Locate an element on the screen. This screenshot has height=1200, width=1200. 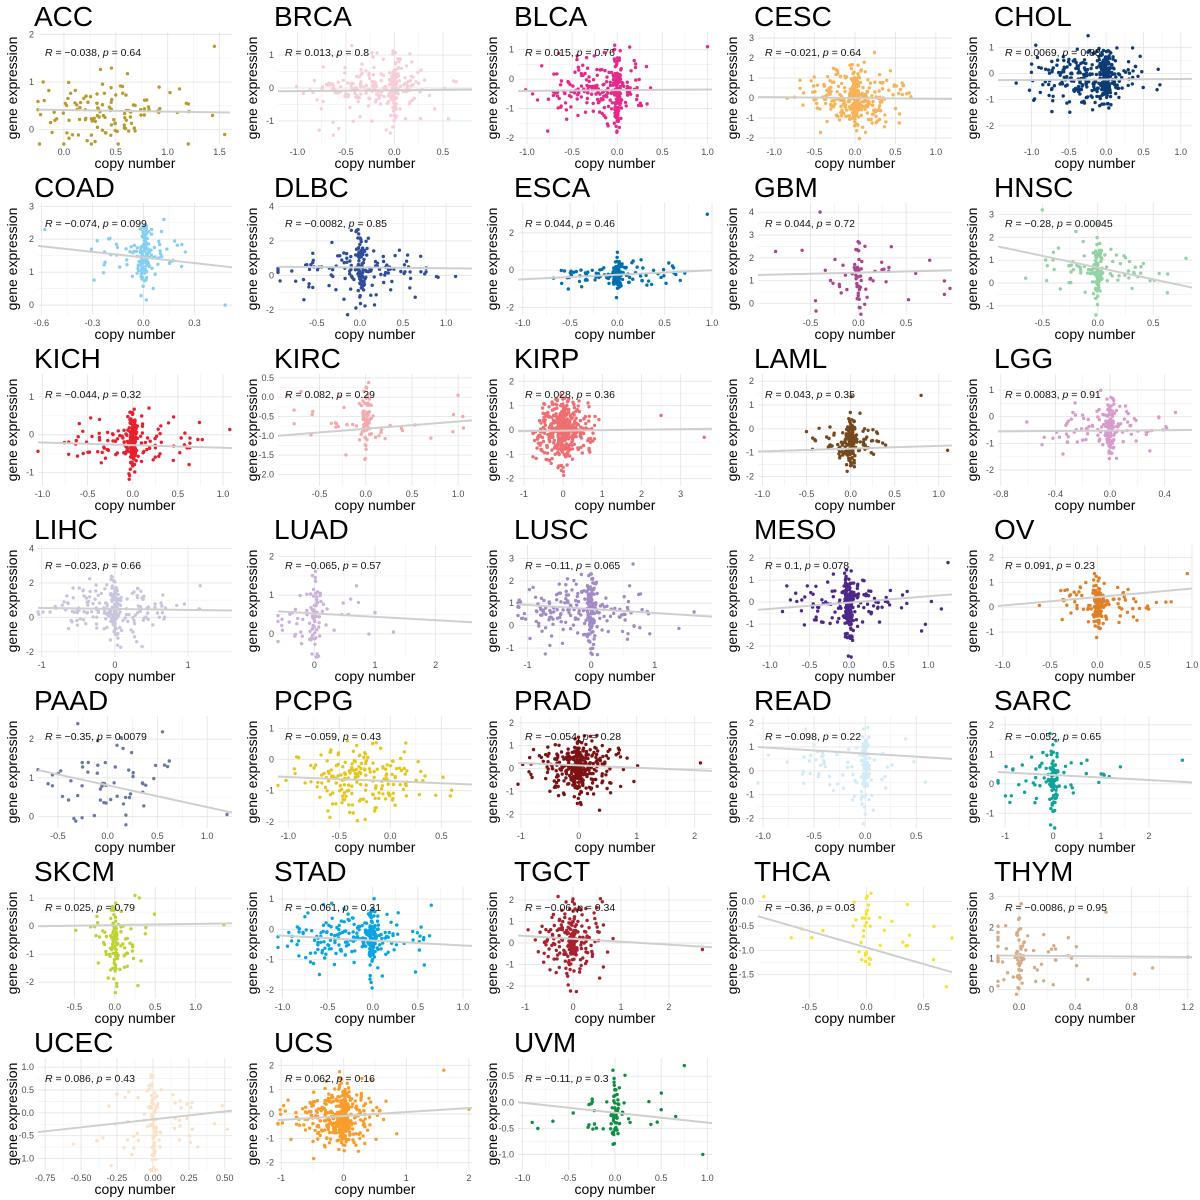
brca-x-axis-label: copy number is located at coordinates (375, 163).